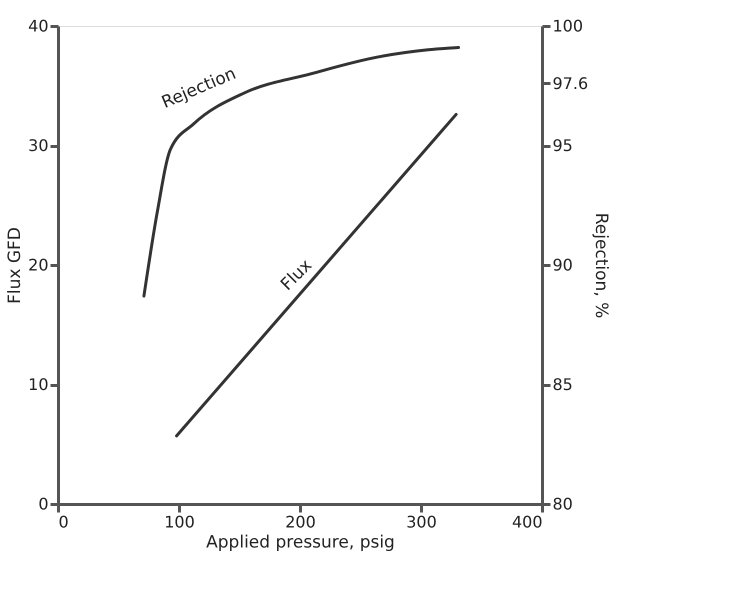 The image size is (754, 590). Describe the element at coordinates (179, 522) in the screenshot. I see `x-tick-label: 100` at that location.